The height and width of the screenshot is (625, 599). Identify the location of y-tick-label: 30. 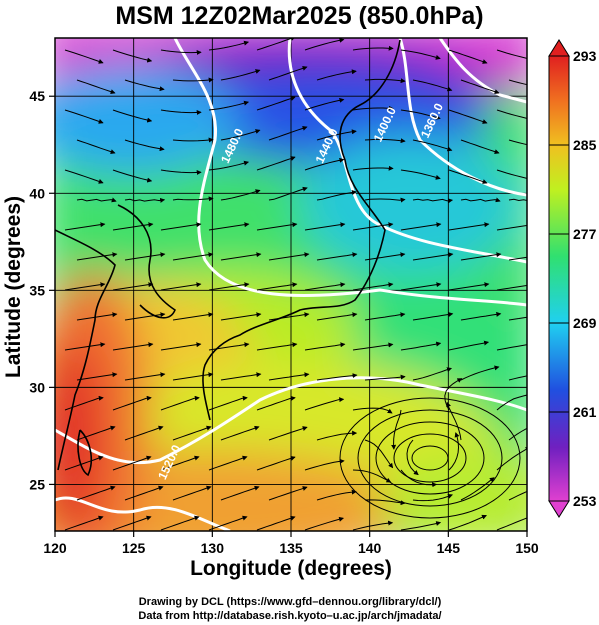
(37, 387).